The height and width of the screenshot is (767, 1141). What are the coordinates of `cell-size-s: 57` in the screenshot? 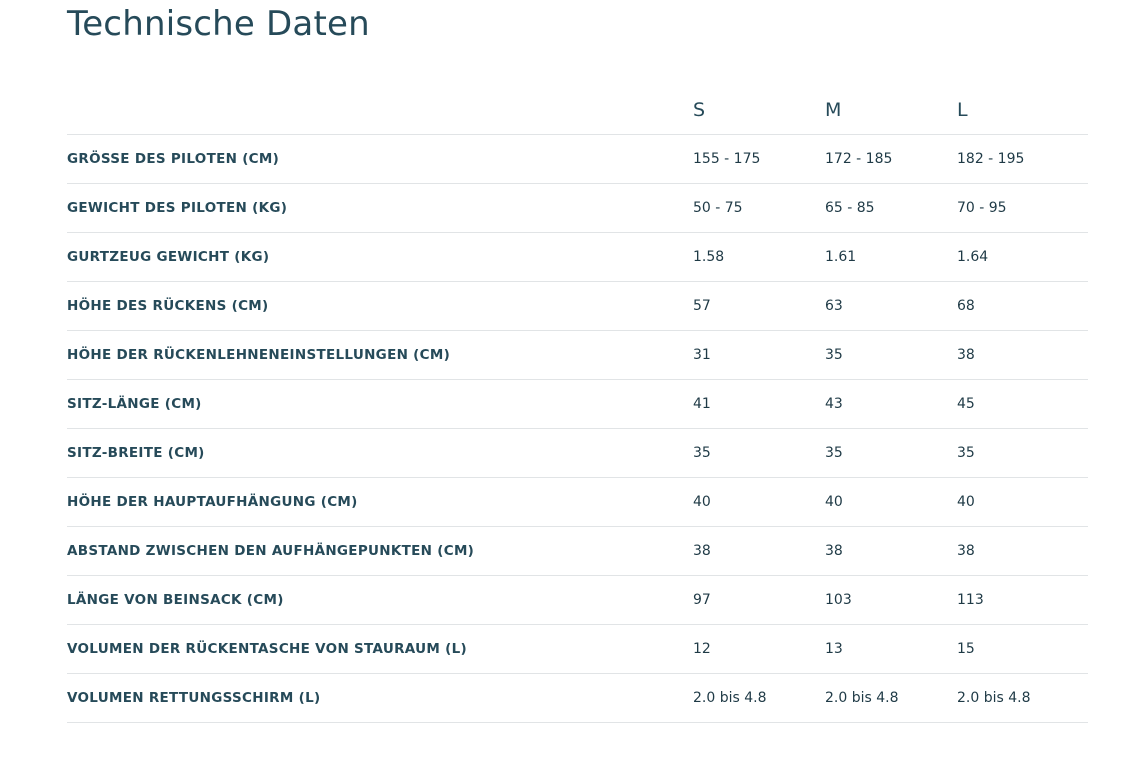 It's located at (759, 306).